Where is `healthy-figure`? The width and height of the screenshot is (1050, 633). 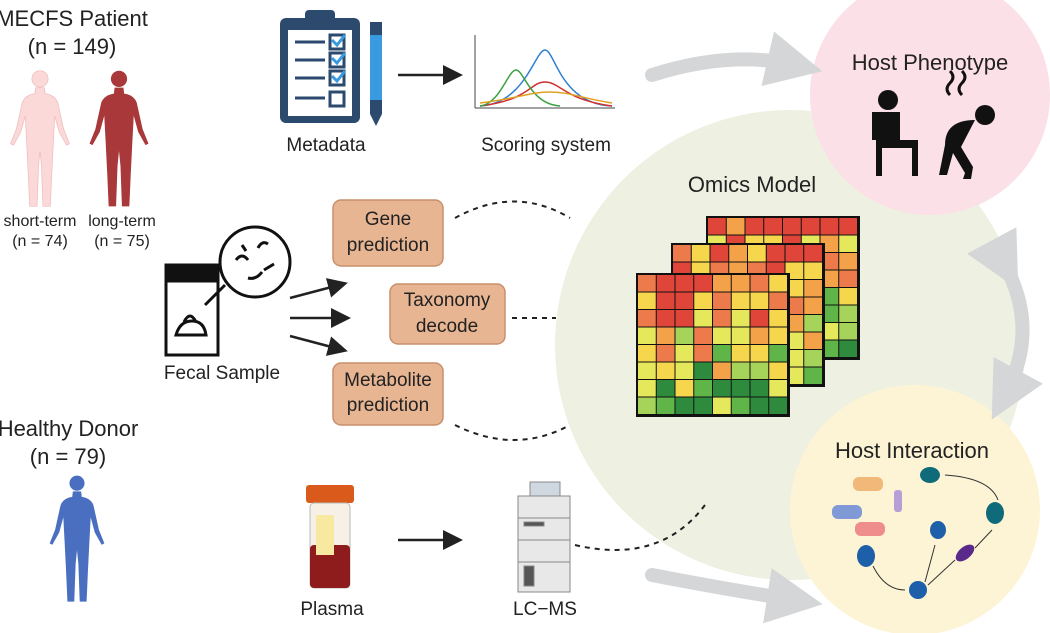 healthy-figure is located at coordinates (77, 538).